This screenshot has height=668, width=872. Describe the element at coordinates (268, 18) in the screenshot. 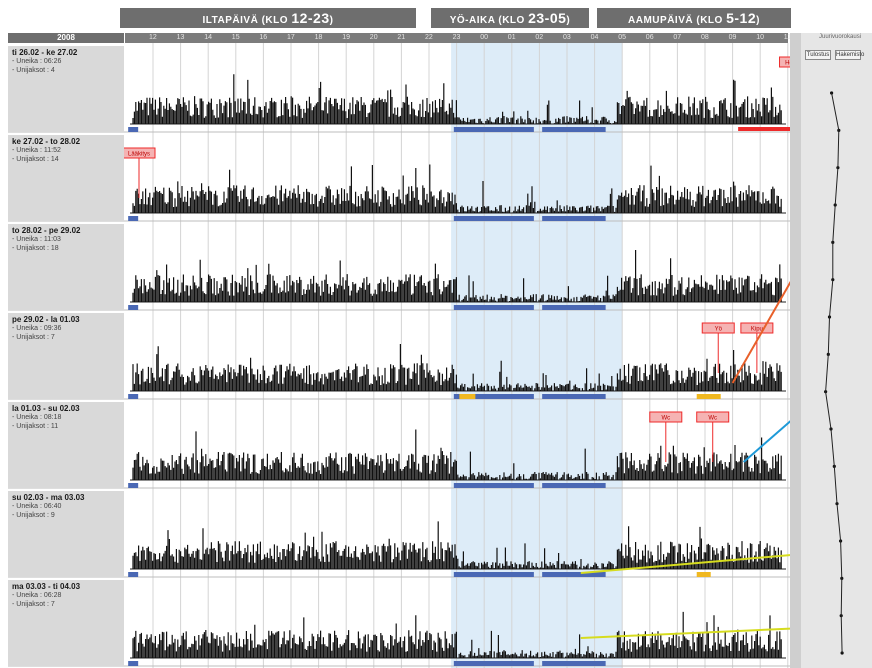

I see `afternoon-banner: ILTAPÄIVÄ (KLO 12-23)` at that location.